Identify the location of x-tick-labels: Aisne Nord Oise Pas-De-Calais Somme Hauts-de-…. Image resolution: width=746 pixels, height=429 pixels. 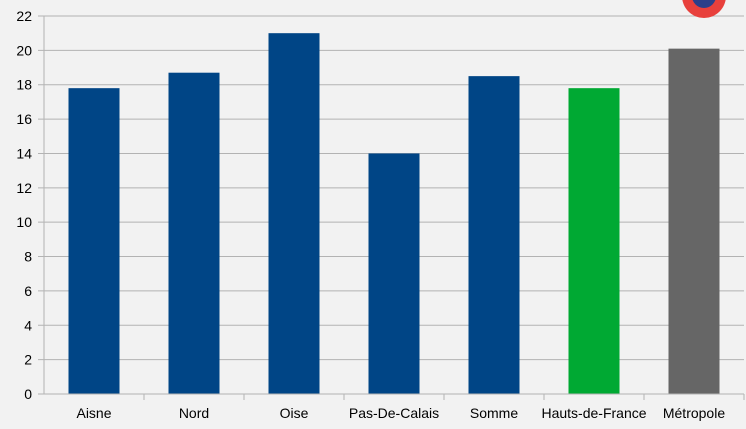
(400, 413).